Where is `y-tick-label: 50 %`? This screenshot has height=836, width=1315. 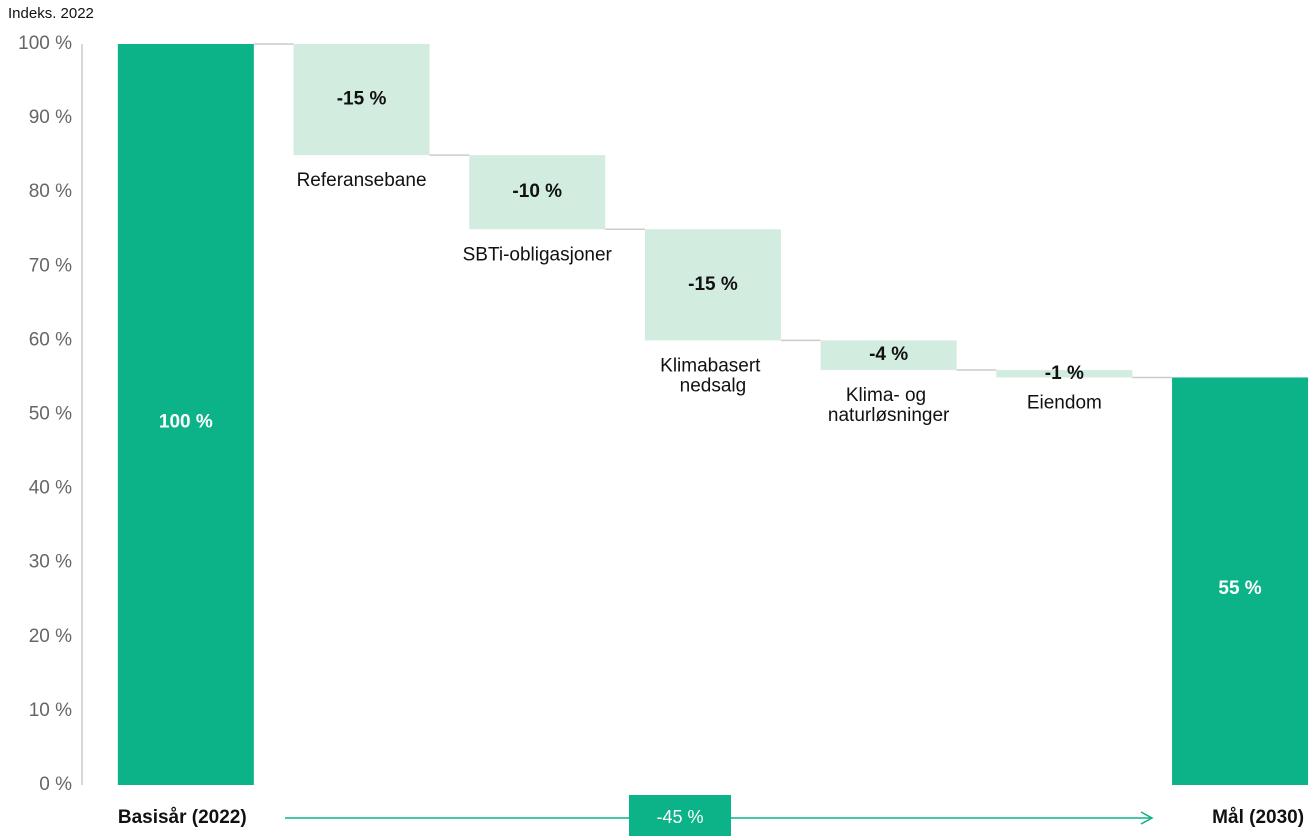 y-tick-label: 50 % is located at coordinates (50, 414).